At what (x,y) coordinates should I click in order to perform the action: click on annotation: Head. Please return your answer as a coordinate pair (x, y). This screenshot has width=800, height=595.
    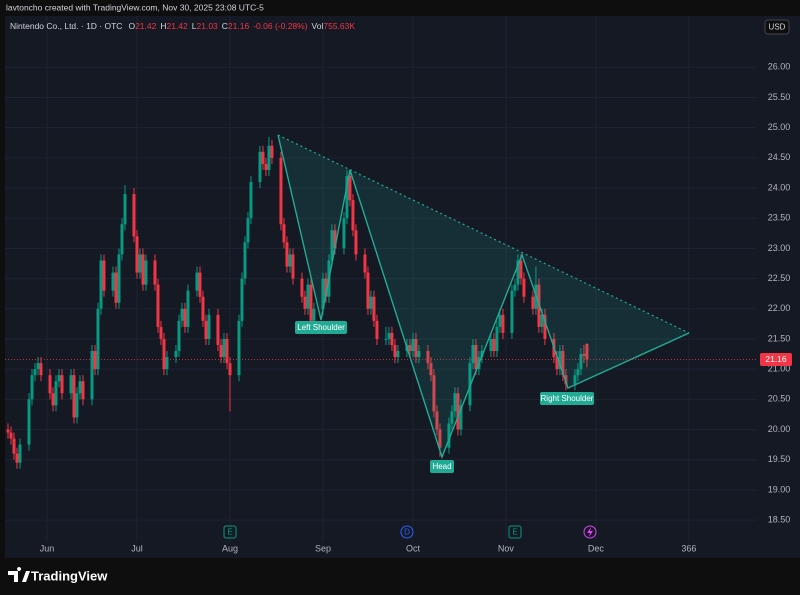
    Looking at the image, I should click on (441, 466).